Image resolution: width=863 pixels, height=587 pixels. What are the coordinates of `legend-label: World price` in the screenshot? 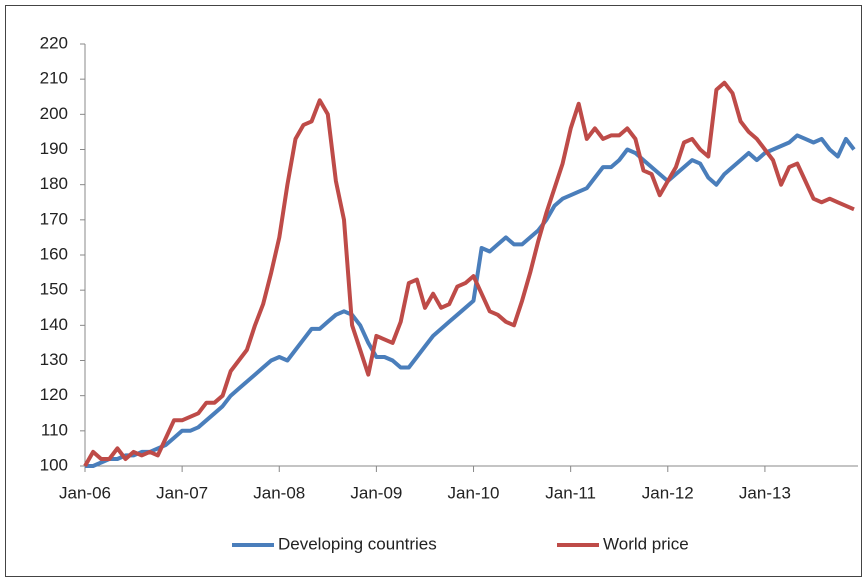 It's located at (646, 543).